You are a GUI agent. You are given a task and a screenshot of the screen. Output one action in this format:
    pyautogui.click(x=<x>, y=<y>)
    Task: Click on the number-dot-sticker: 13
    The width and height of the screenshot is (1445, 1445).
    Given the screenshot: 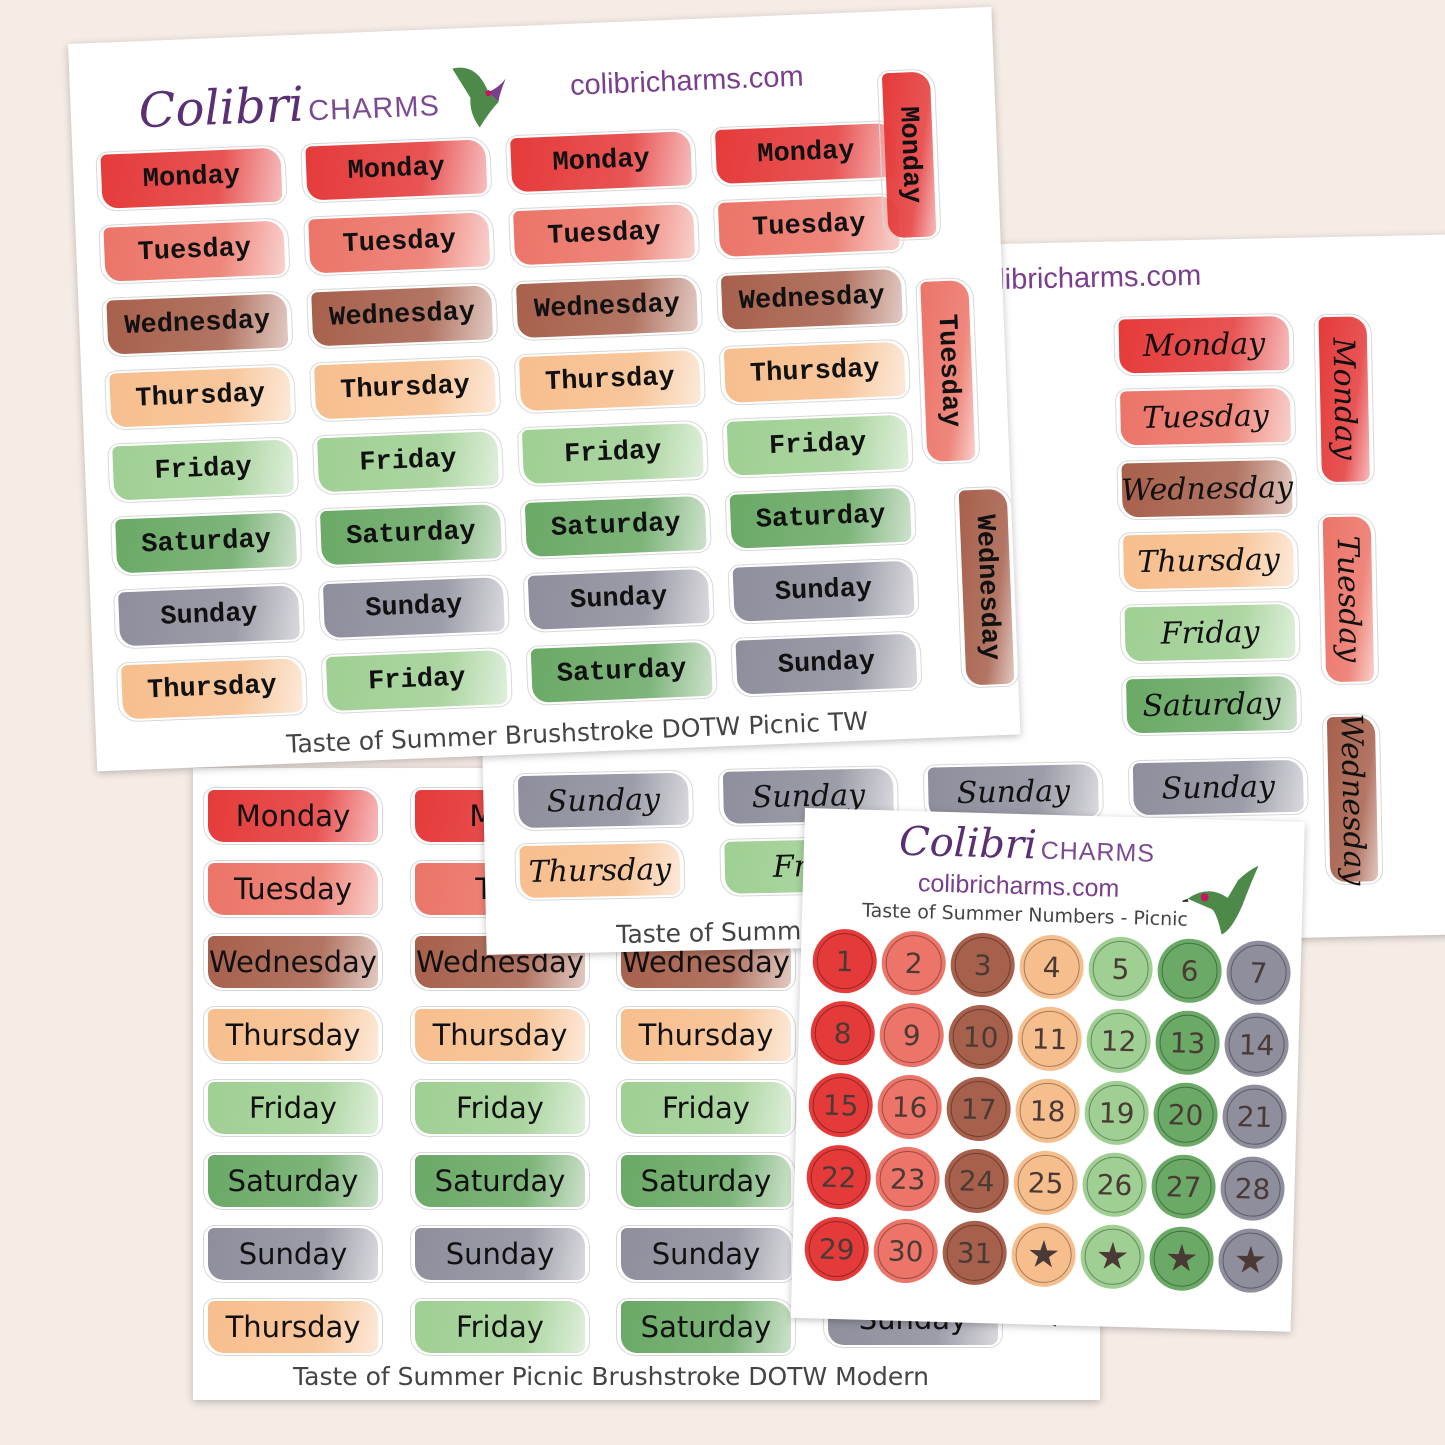 What is the action you would take?
    pyautogui.click(x=1187, y=1042)
    